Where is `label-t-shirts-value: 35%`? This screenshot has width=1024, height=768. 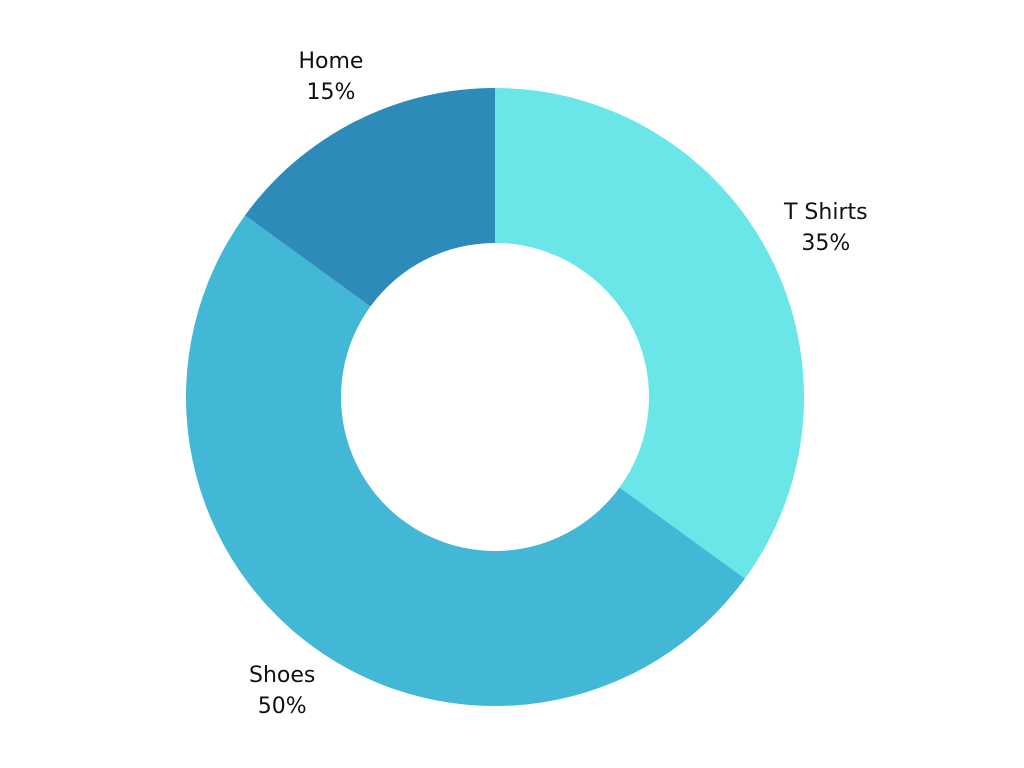
label-t-shirts-value: 35% is located at coordinates (826, 243).